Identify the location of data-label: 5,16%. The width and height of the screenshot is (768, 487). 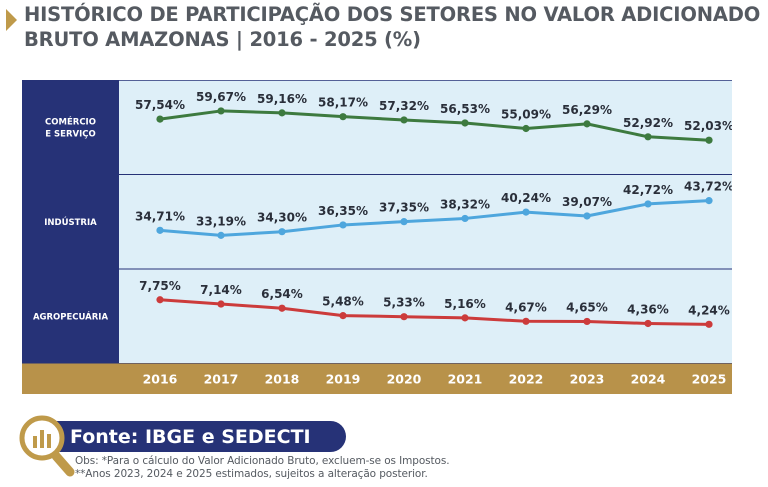
(465, 304).